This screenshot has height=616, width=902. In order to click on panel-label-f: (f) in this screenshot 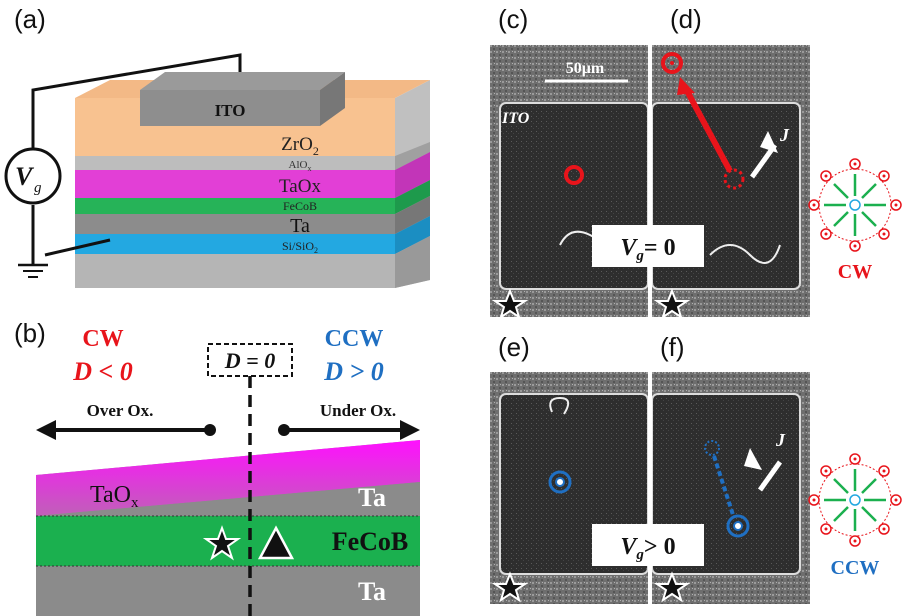, I will do `click(672, 347)`.